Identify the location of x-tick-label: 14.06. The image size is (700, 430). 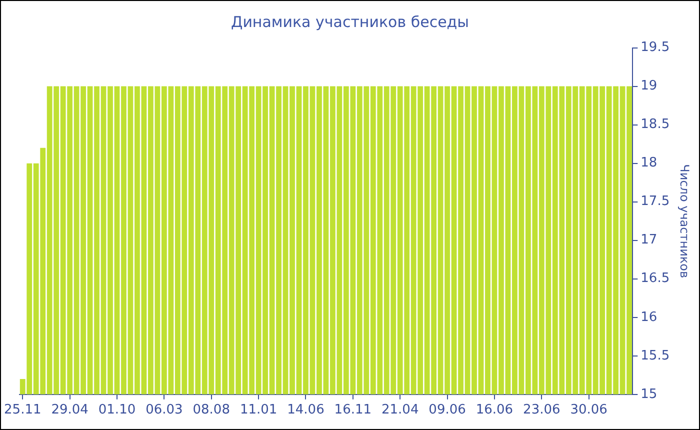
(305, 410).